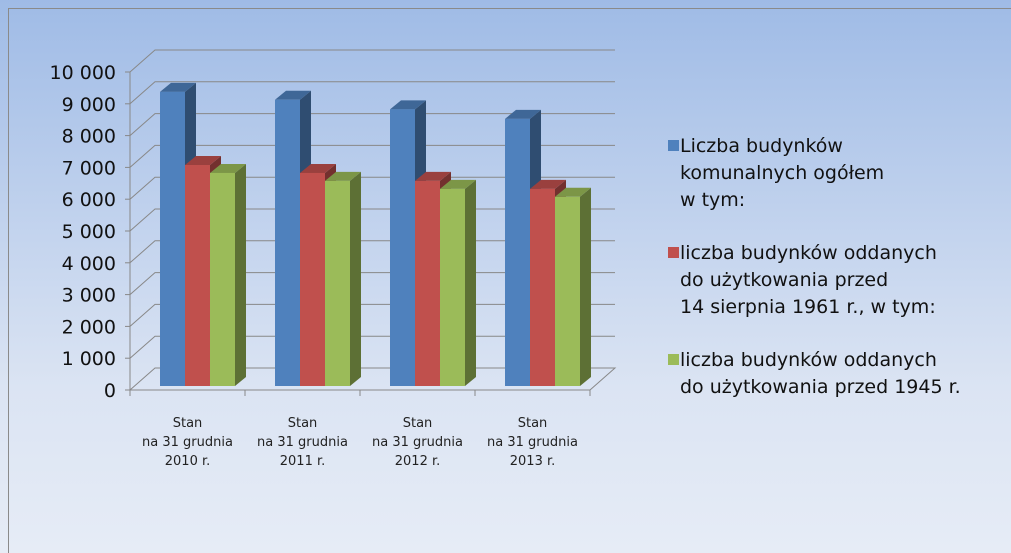 This screenshot has height=553, width=1011. What do you see at coordinates (89, 296) in the screenshot?
I see `y-tick-label: 3 000` at bounding box center [89, 296].